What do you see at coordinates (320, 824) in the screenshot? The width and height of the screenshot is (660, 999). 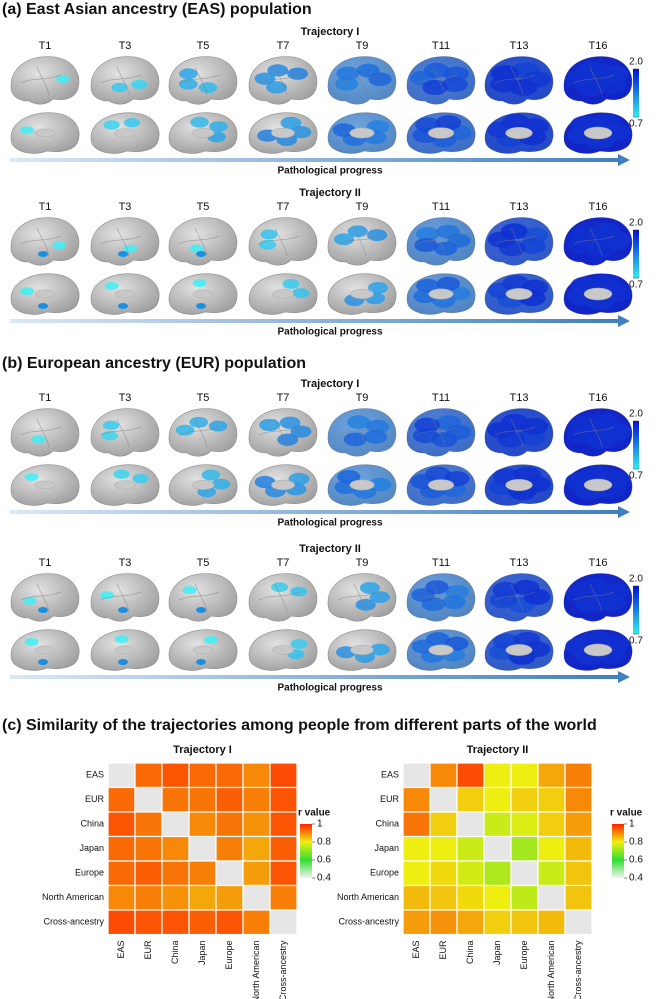 I see `colorbar-label: 1` at bounding box center [320, 824].